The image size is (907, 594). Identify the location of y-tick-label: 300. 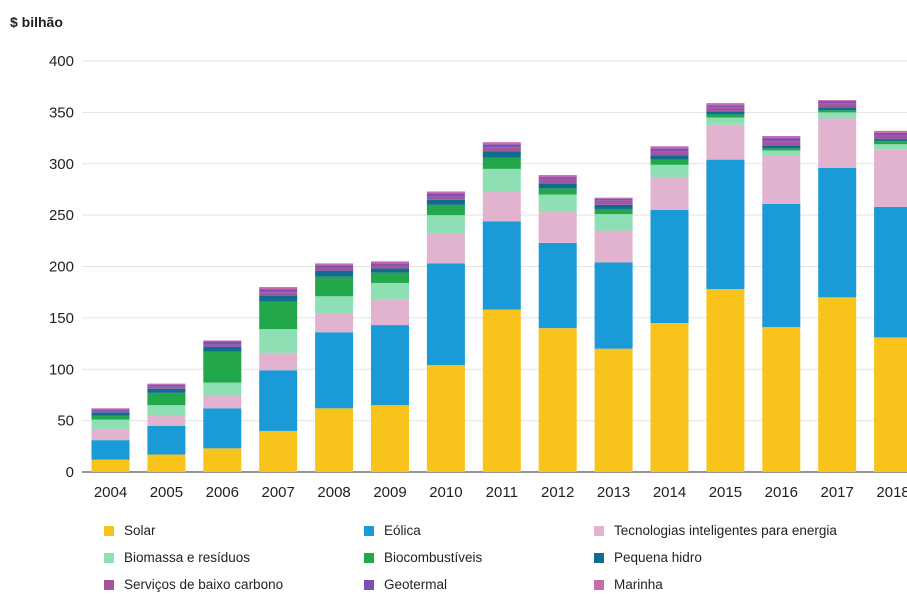
(61, 164).